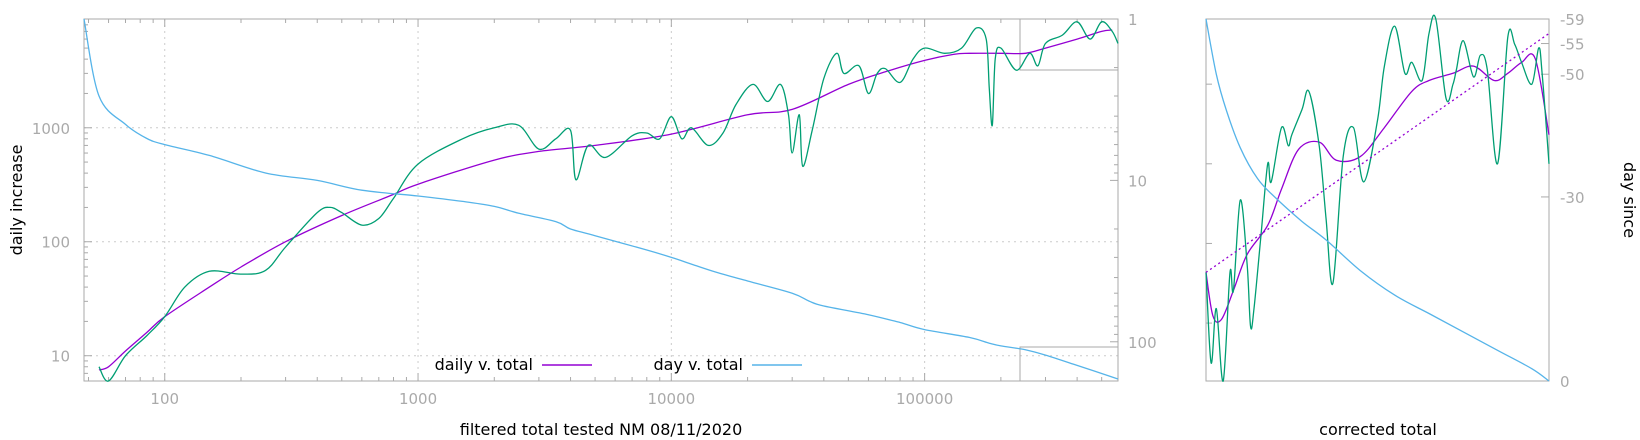 This screenshot has height=440, width=1640. I want to click on left-ylabel: daily increase, so click(16, 200).